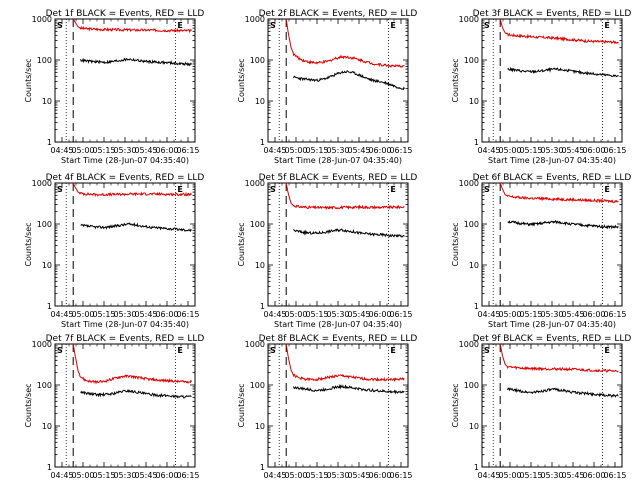 Image resolution: width=640 pixels, height=485 pixels. What do you see at coordinates (125, 178) in the screenshot?
I see `plot-title: Det 4f BLACK = Events, RED = LLD` at bounding box center [125, 178].